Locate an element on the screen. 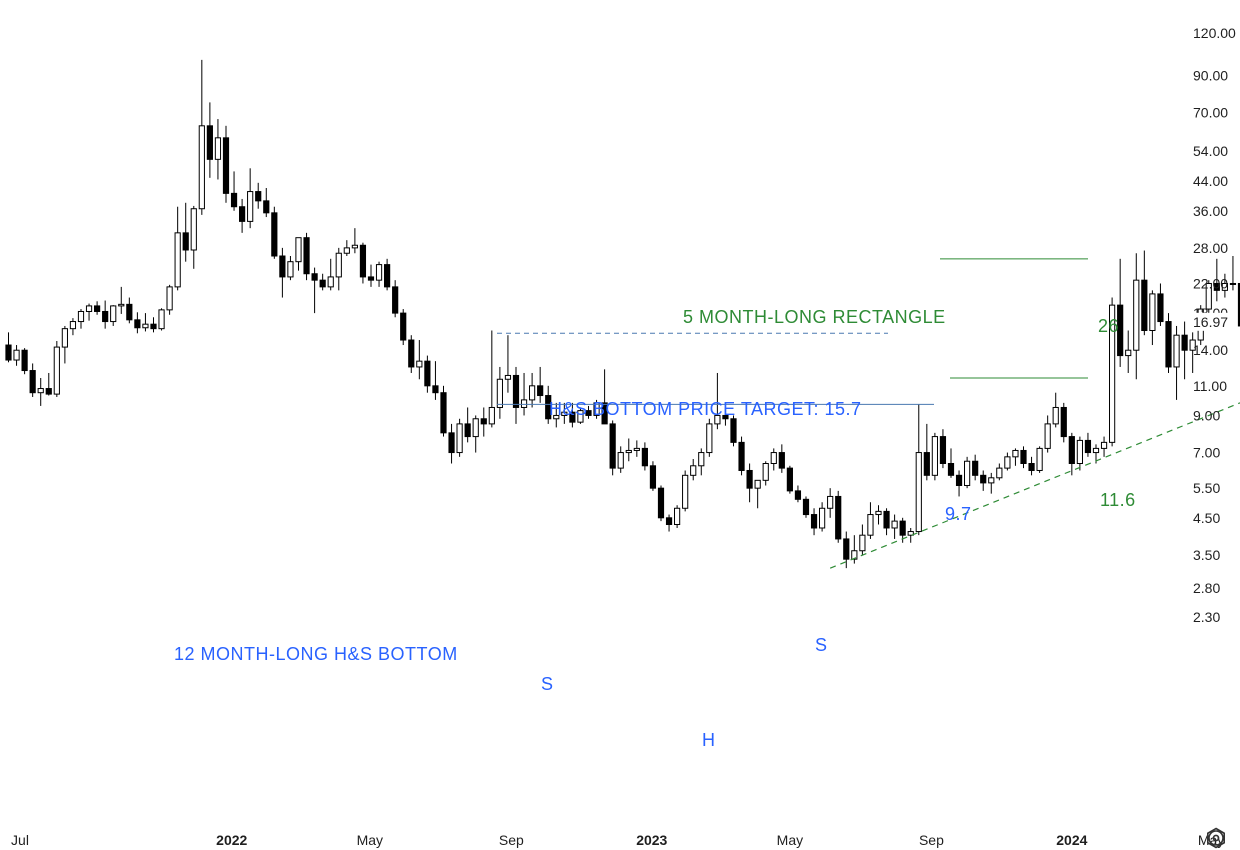 The width and height of the screenshot is (1240, 850). price-tick-label: 3.50 is located at coordinates (1206, 555).